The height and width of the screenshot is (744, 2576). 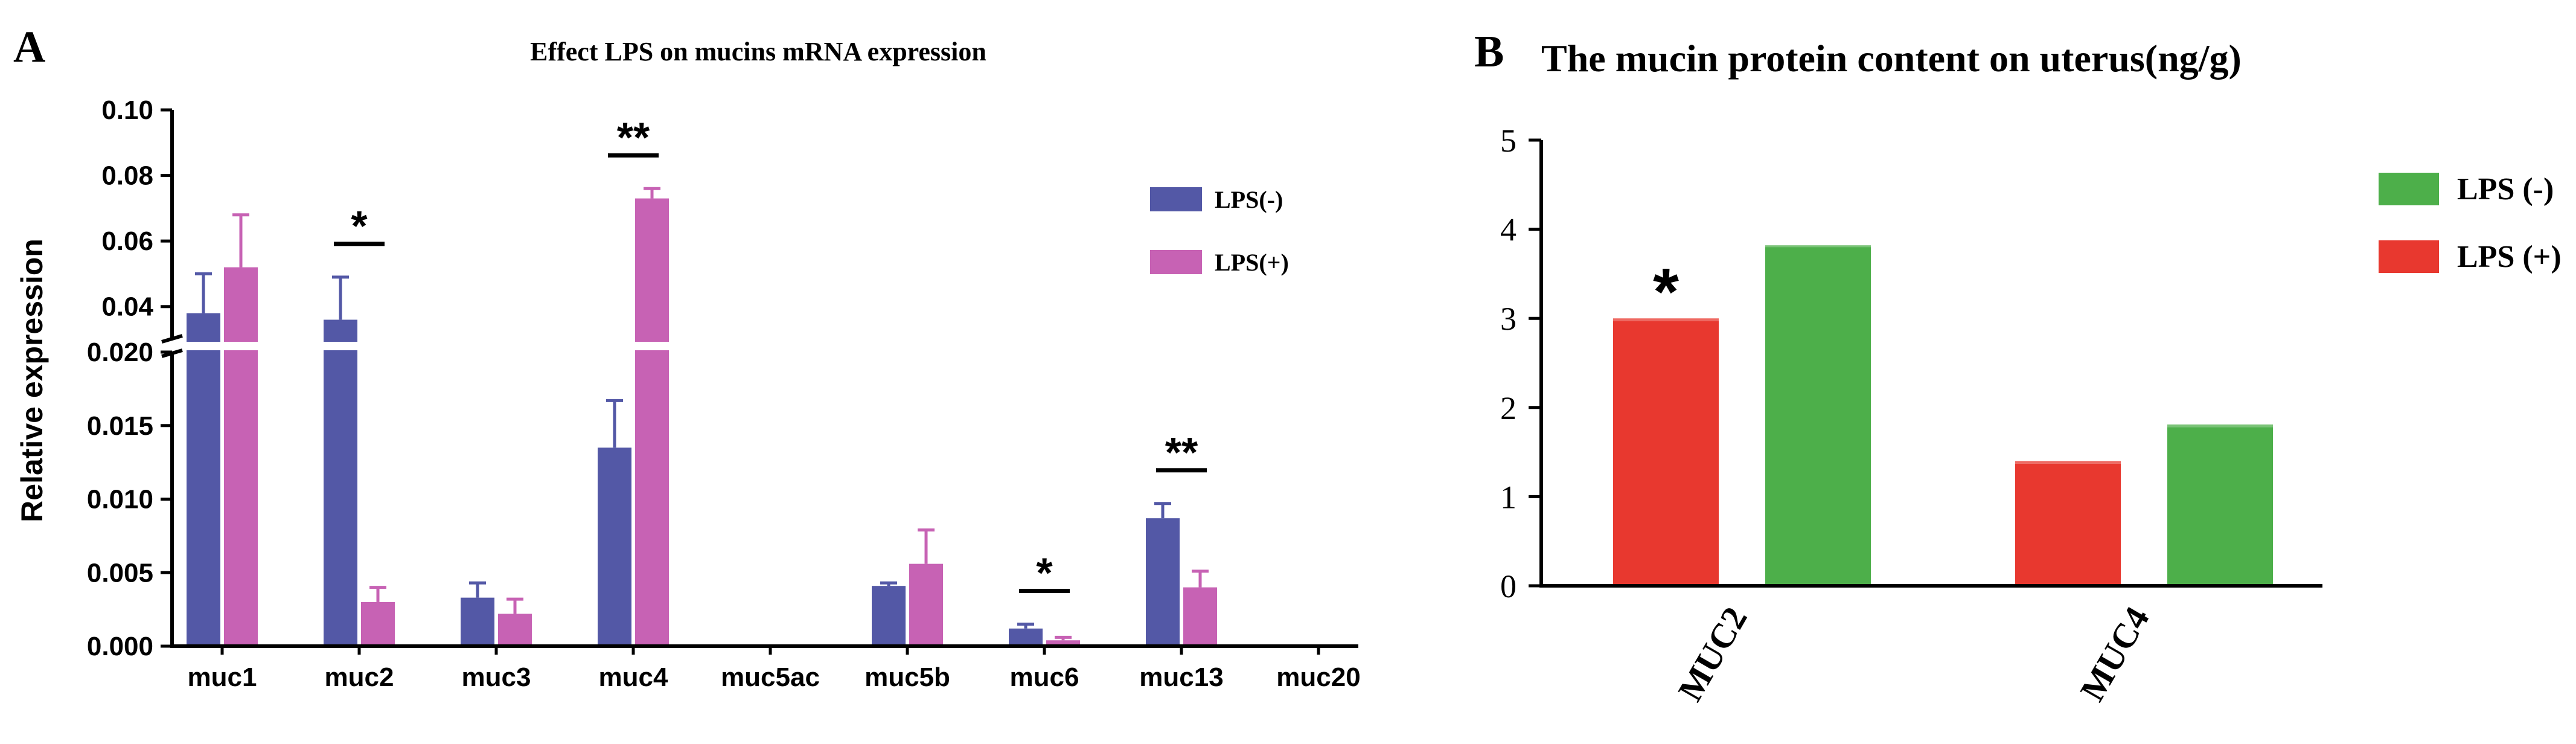 What do you see at coordinates (1182, 453) in the screenshot?
I see `sig-label-muc13: **` at bounding box center [1182, 453].